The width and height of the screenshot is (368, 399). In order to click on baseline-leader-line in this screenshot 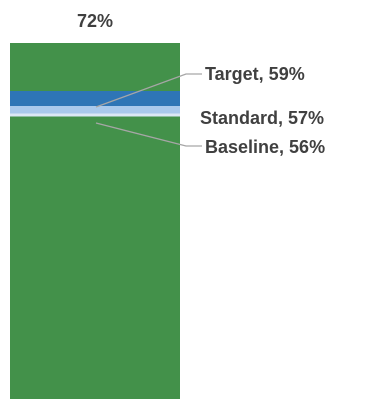, I will do `click(148, 134)`.